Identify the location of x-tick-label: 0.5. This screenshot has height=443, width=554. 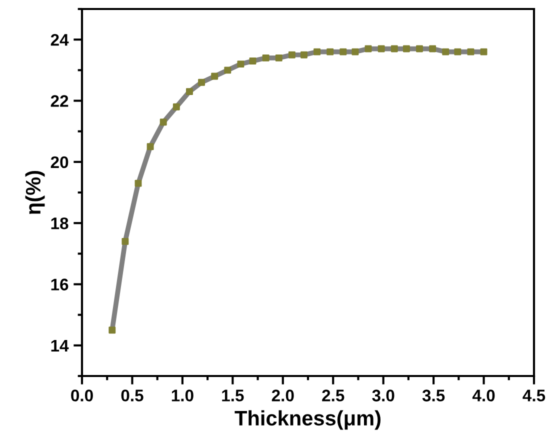
(132, 396).